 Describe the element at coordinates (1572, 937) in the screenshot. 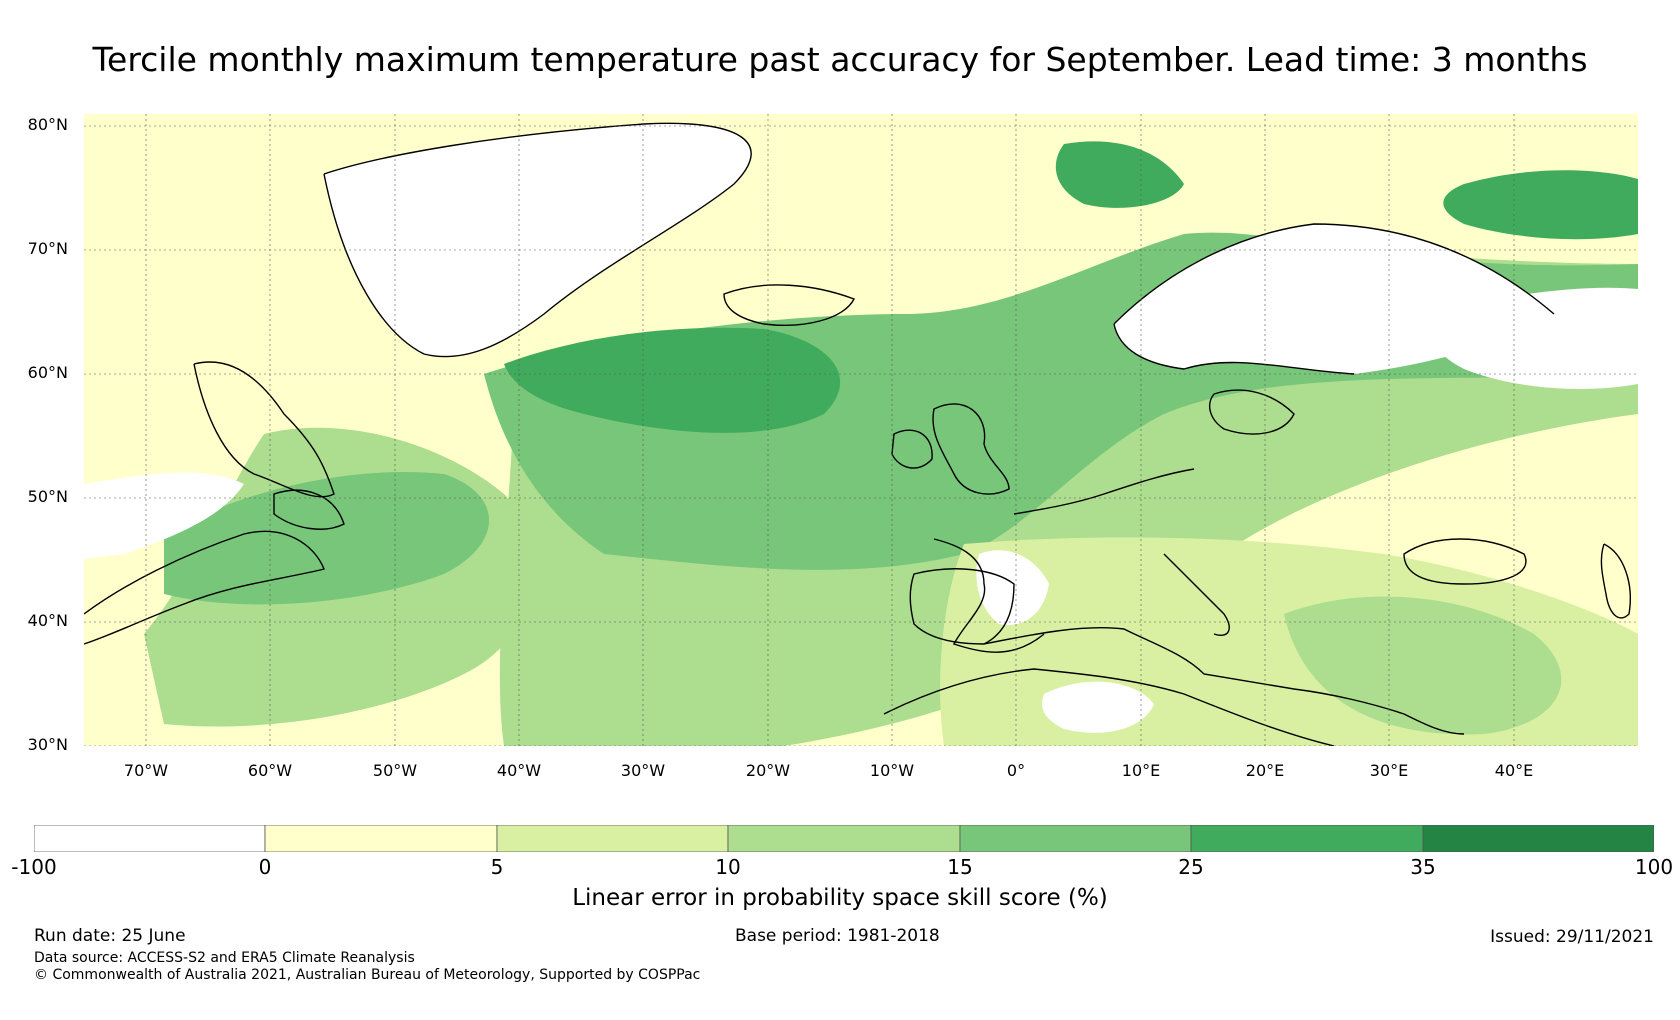

I see `issued-date: Issued: 29/11/2021` at that location.